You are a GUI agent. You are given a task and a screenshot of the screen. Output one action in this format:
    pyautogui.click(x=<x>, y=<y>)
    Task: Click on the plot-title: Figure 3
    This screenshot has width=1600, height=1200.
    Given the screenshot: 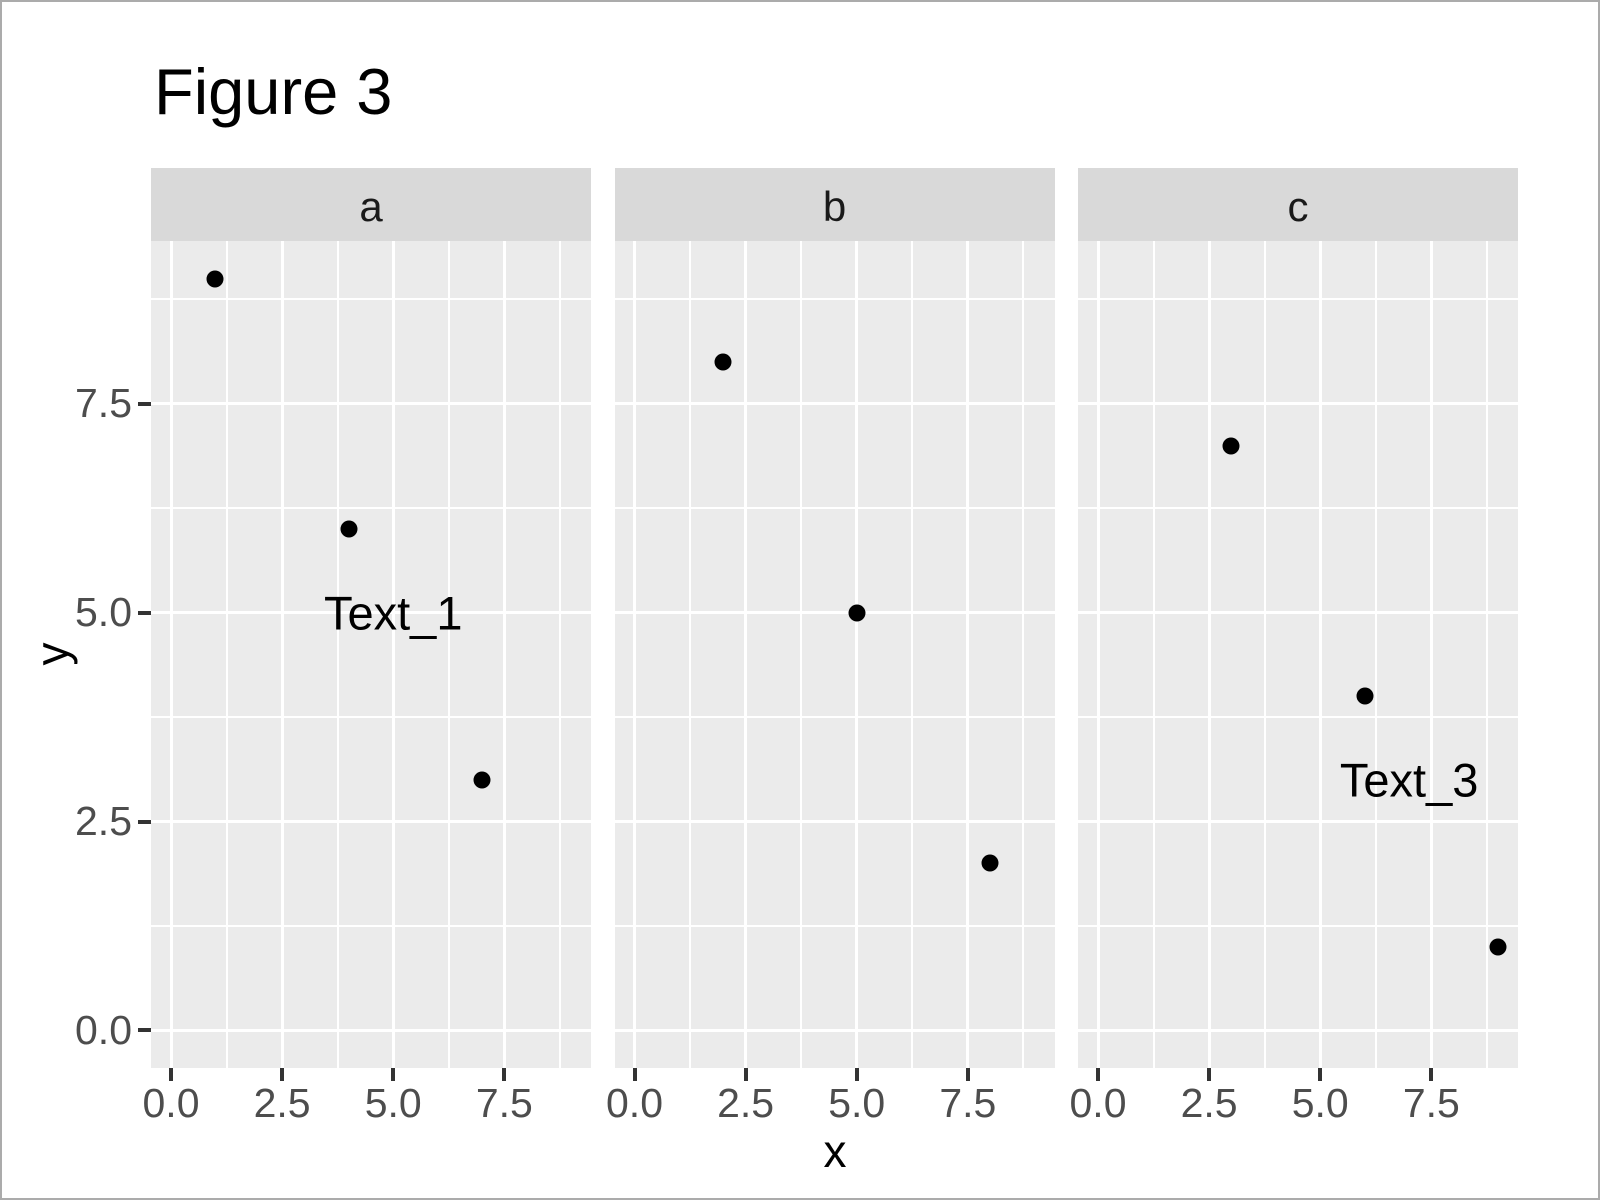 What is the action you would take?
    pyautogui.click(x=273, y=91)
    